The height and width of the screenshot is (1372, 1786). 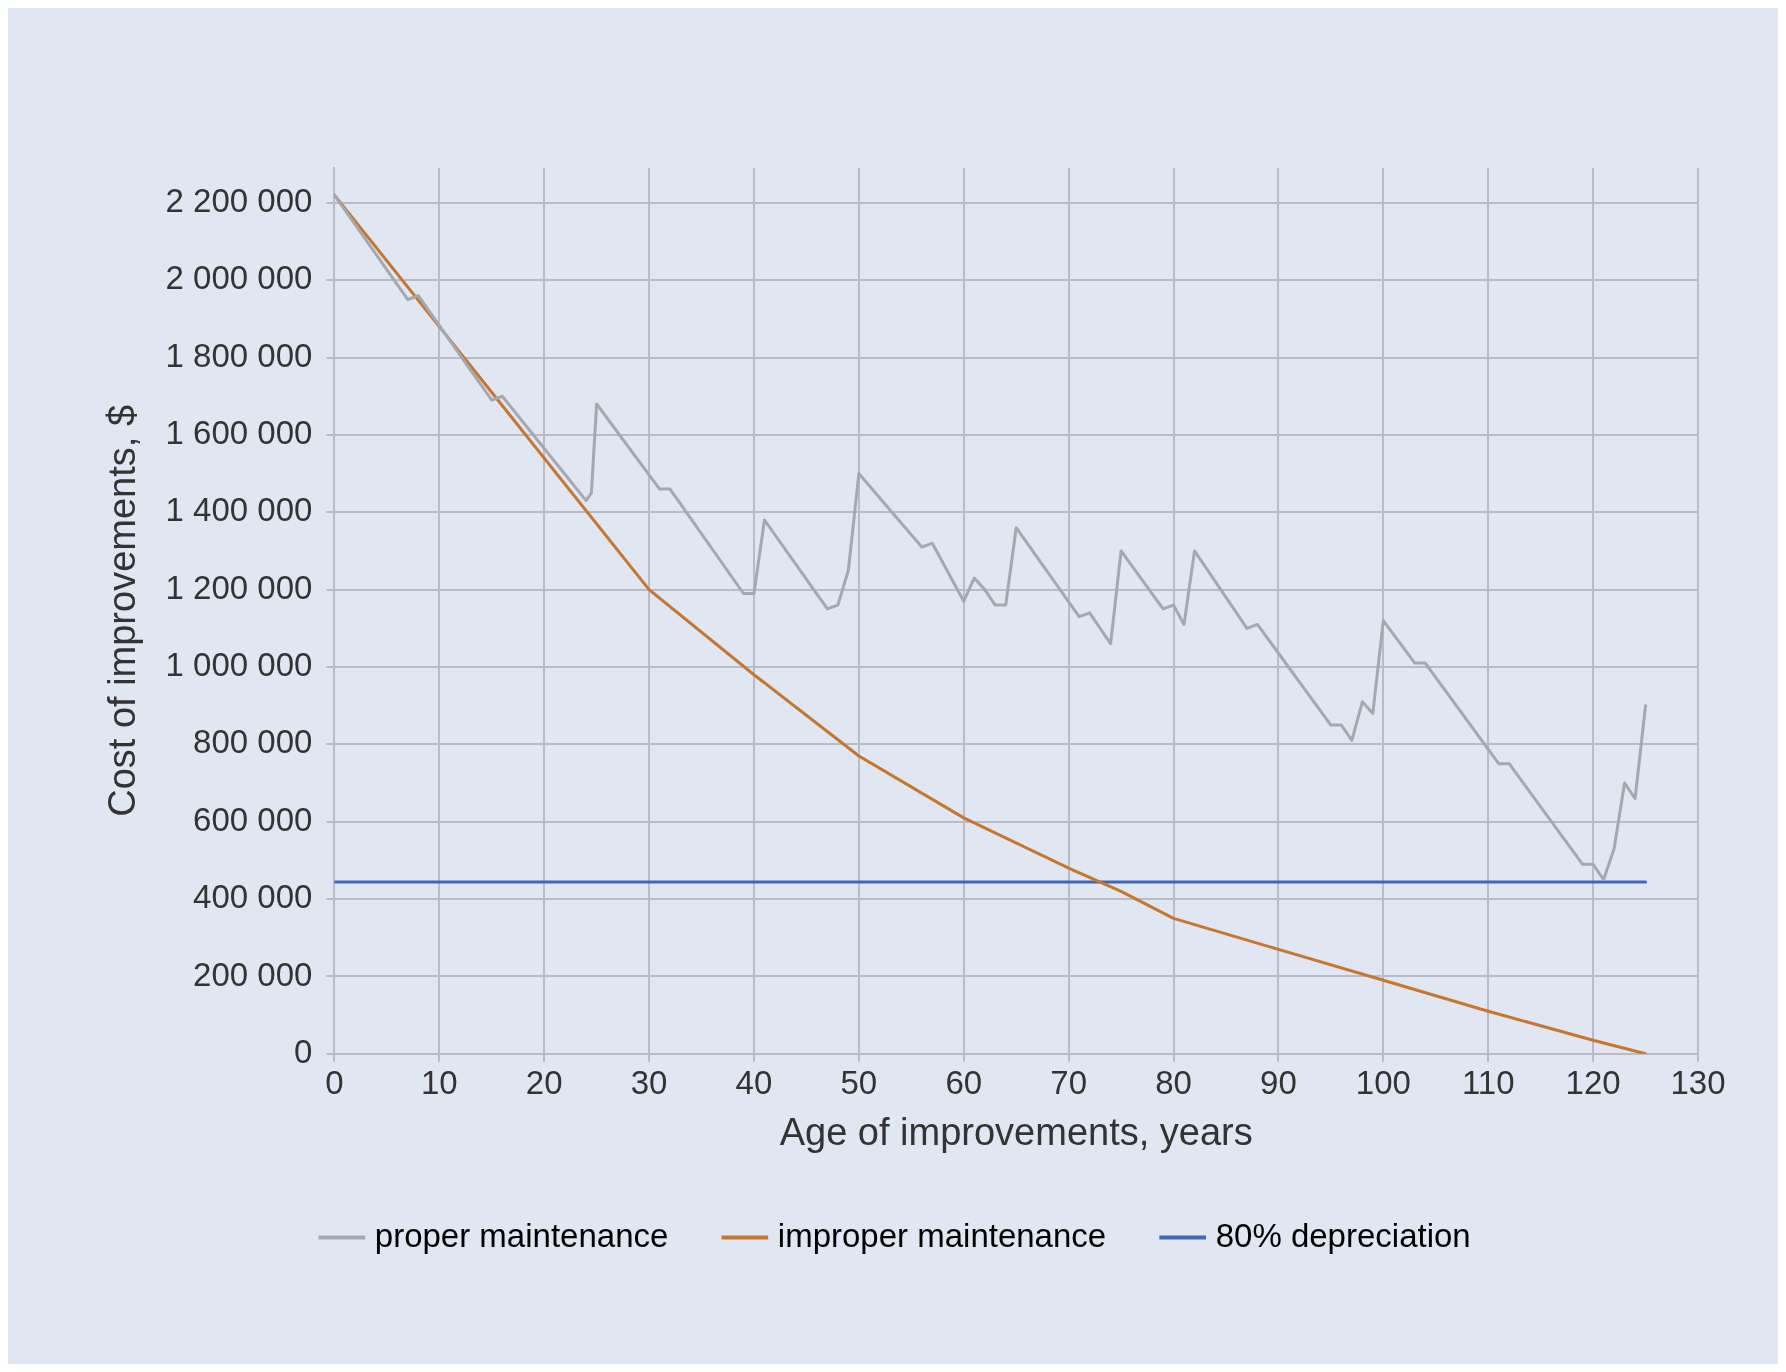 What do you see at coordinates (253, 819) in the screenshot?
I see `y-tick-label: 600 000` at bounding box center [253, 819].